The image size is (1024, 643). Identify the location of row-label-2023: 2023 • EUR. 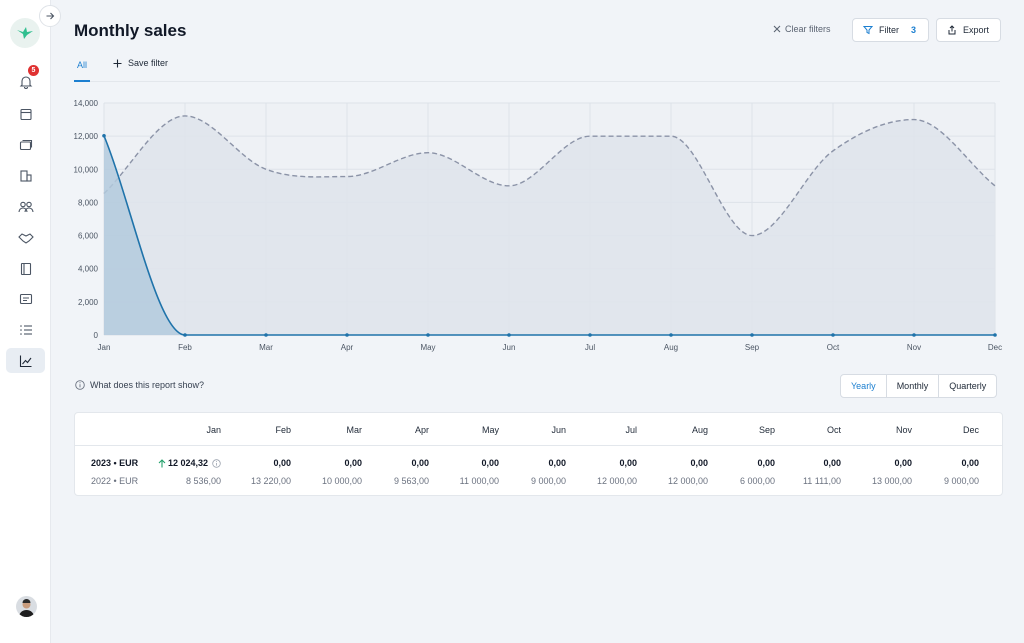
(115, 463).